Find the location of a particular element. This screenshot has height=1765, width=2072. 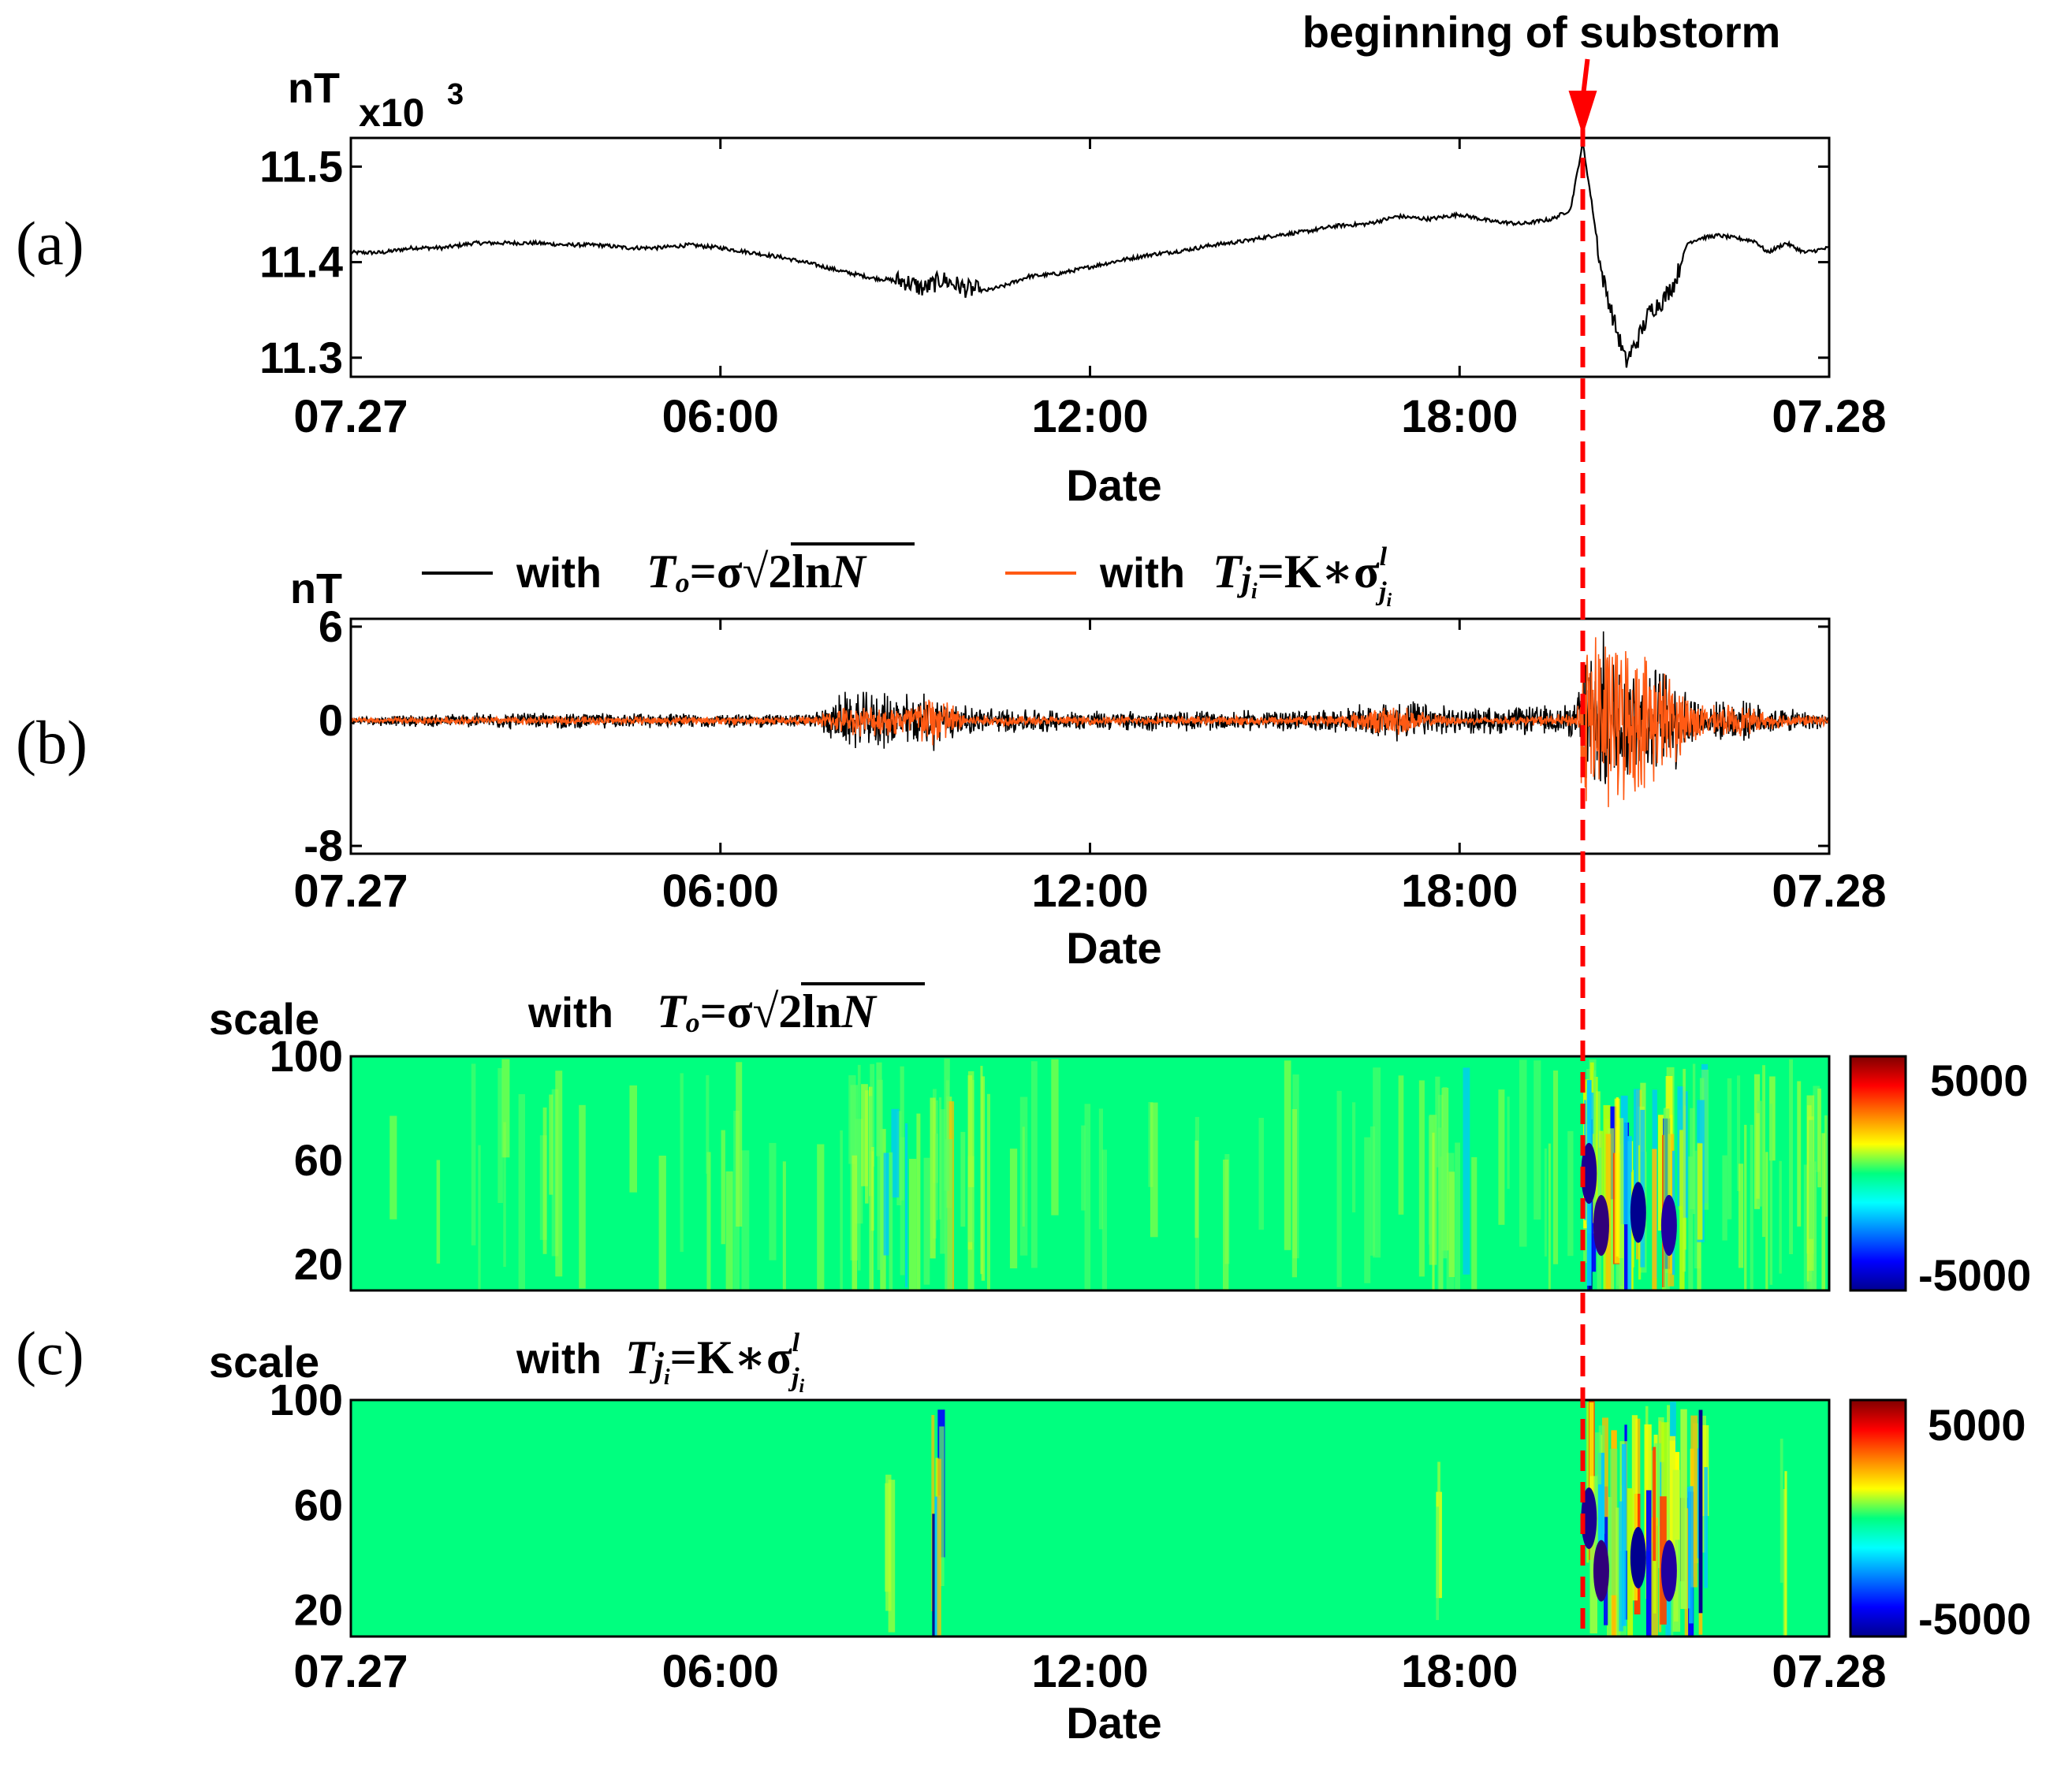

colorbar-top-max: 5000 is located at coordinates (1979, 1080).